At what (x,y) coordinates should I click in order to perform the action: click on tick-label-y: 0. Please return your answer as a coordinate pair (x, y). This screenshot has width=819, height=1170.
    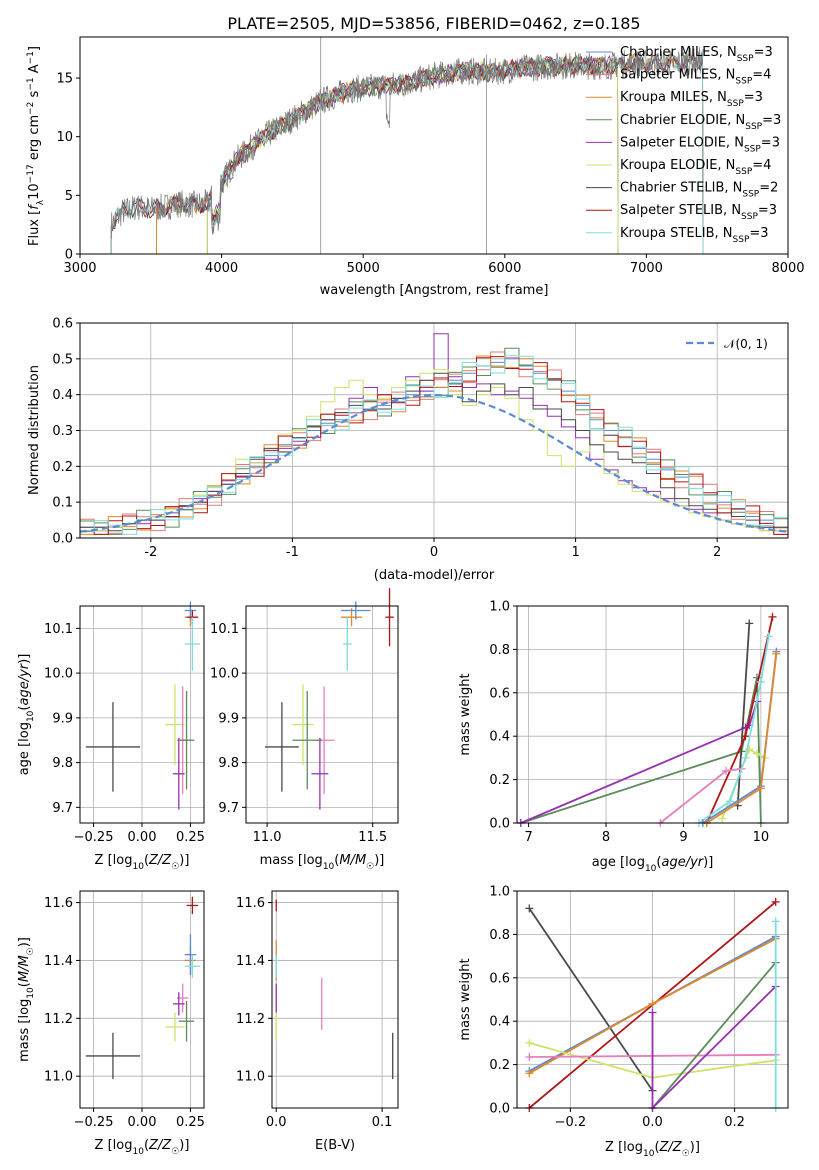
    Looking at the image, I should click on (69, 255).